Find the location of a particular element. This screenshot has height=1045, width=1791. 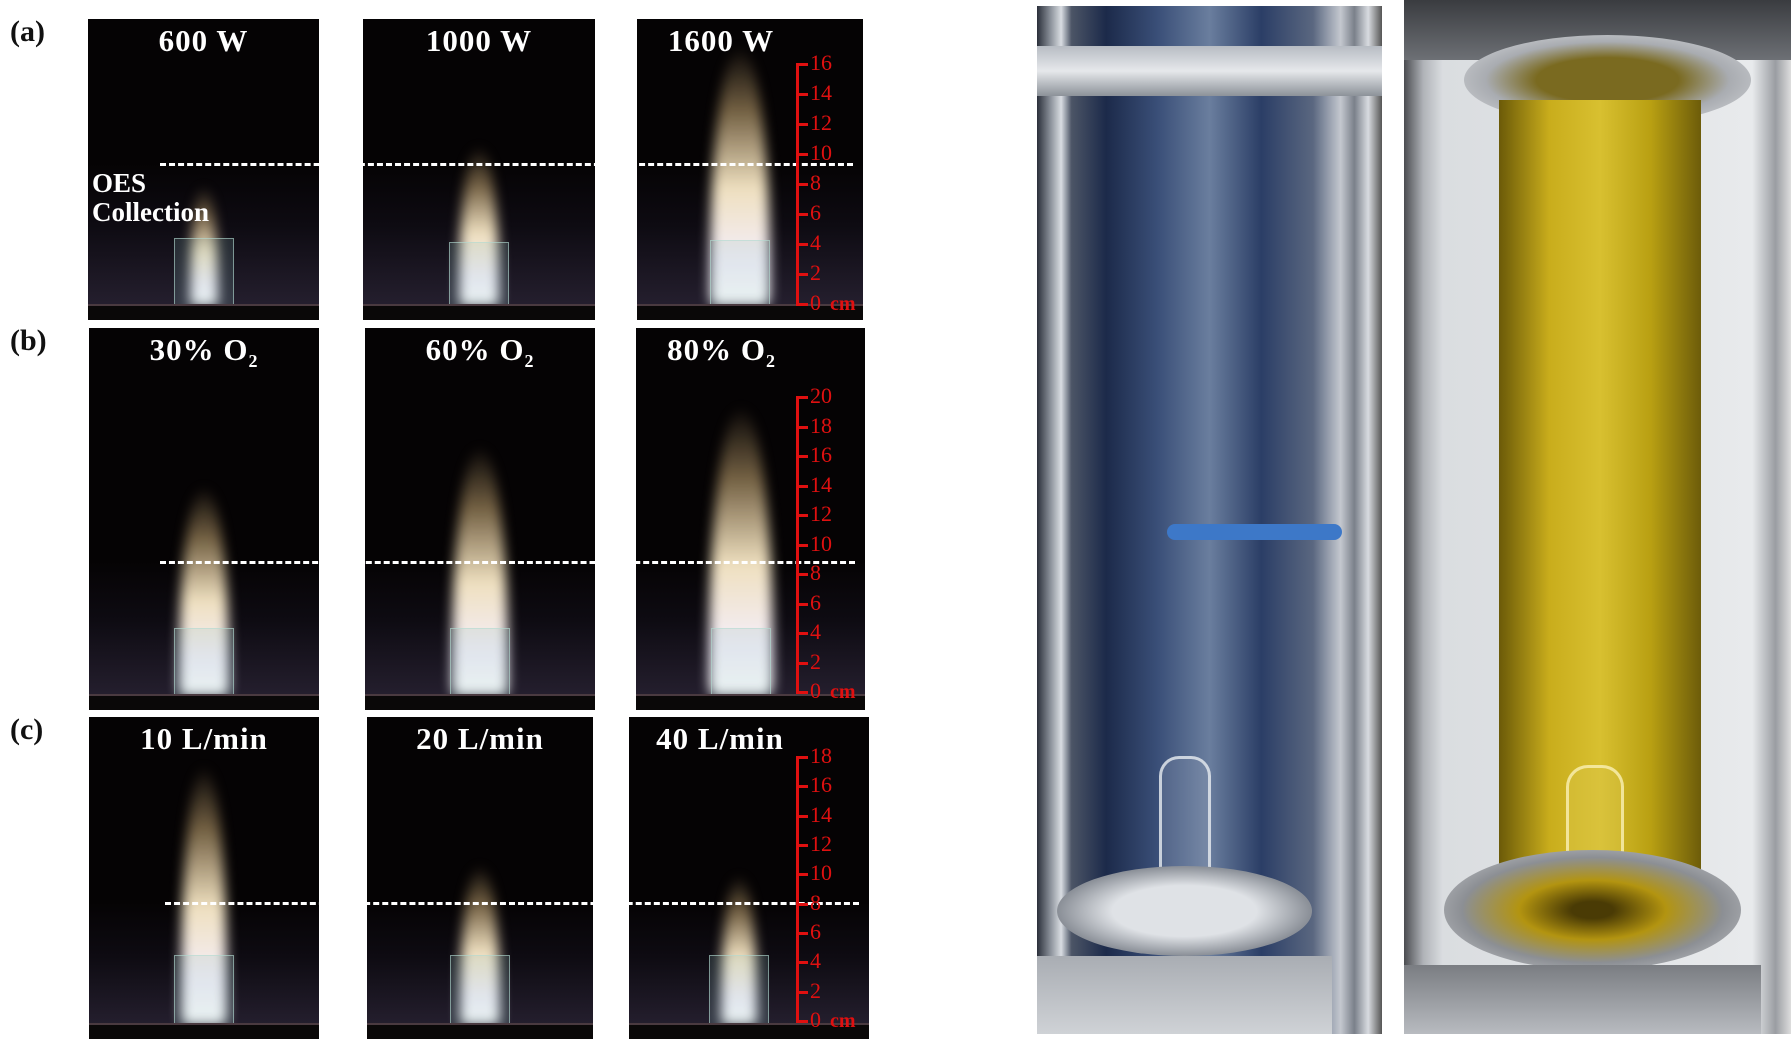

bottom-flange is located at coordinates (1592, 910).